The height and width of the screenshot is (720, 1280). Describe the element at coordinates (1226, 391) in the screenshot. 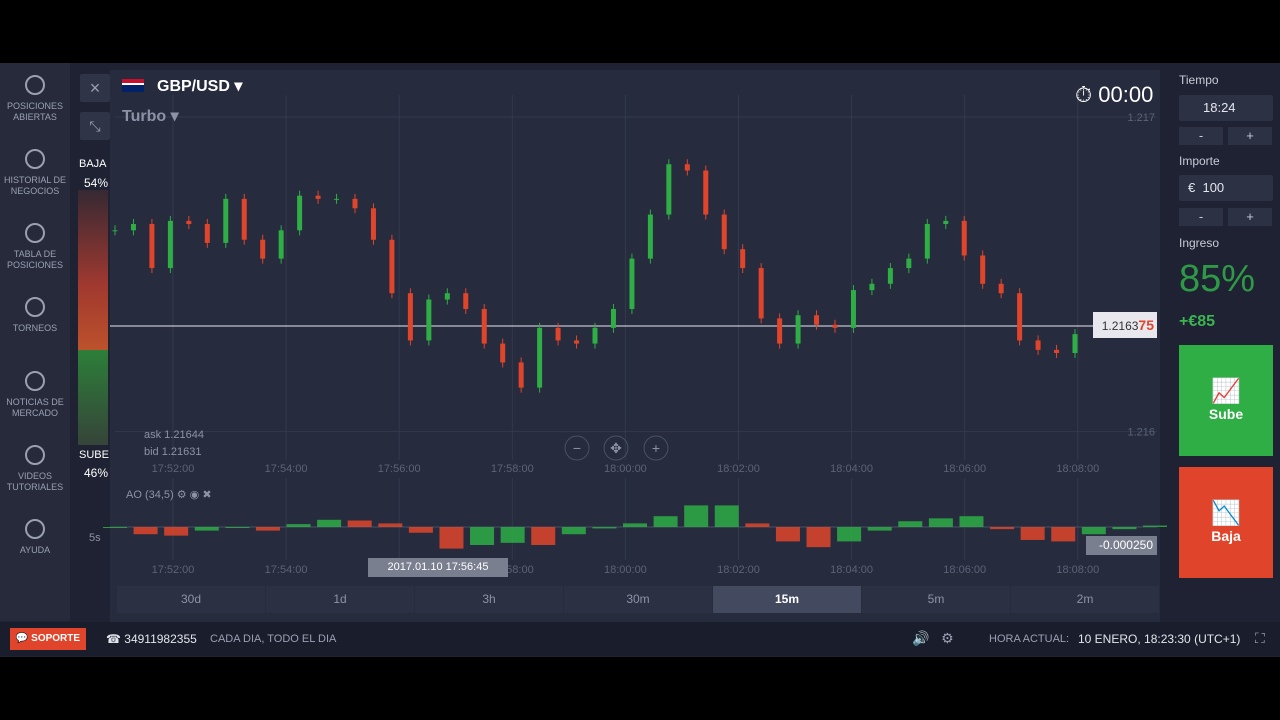

I see `up-icon: 📈` at that location.